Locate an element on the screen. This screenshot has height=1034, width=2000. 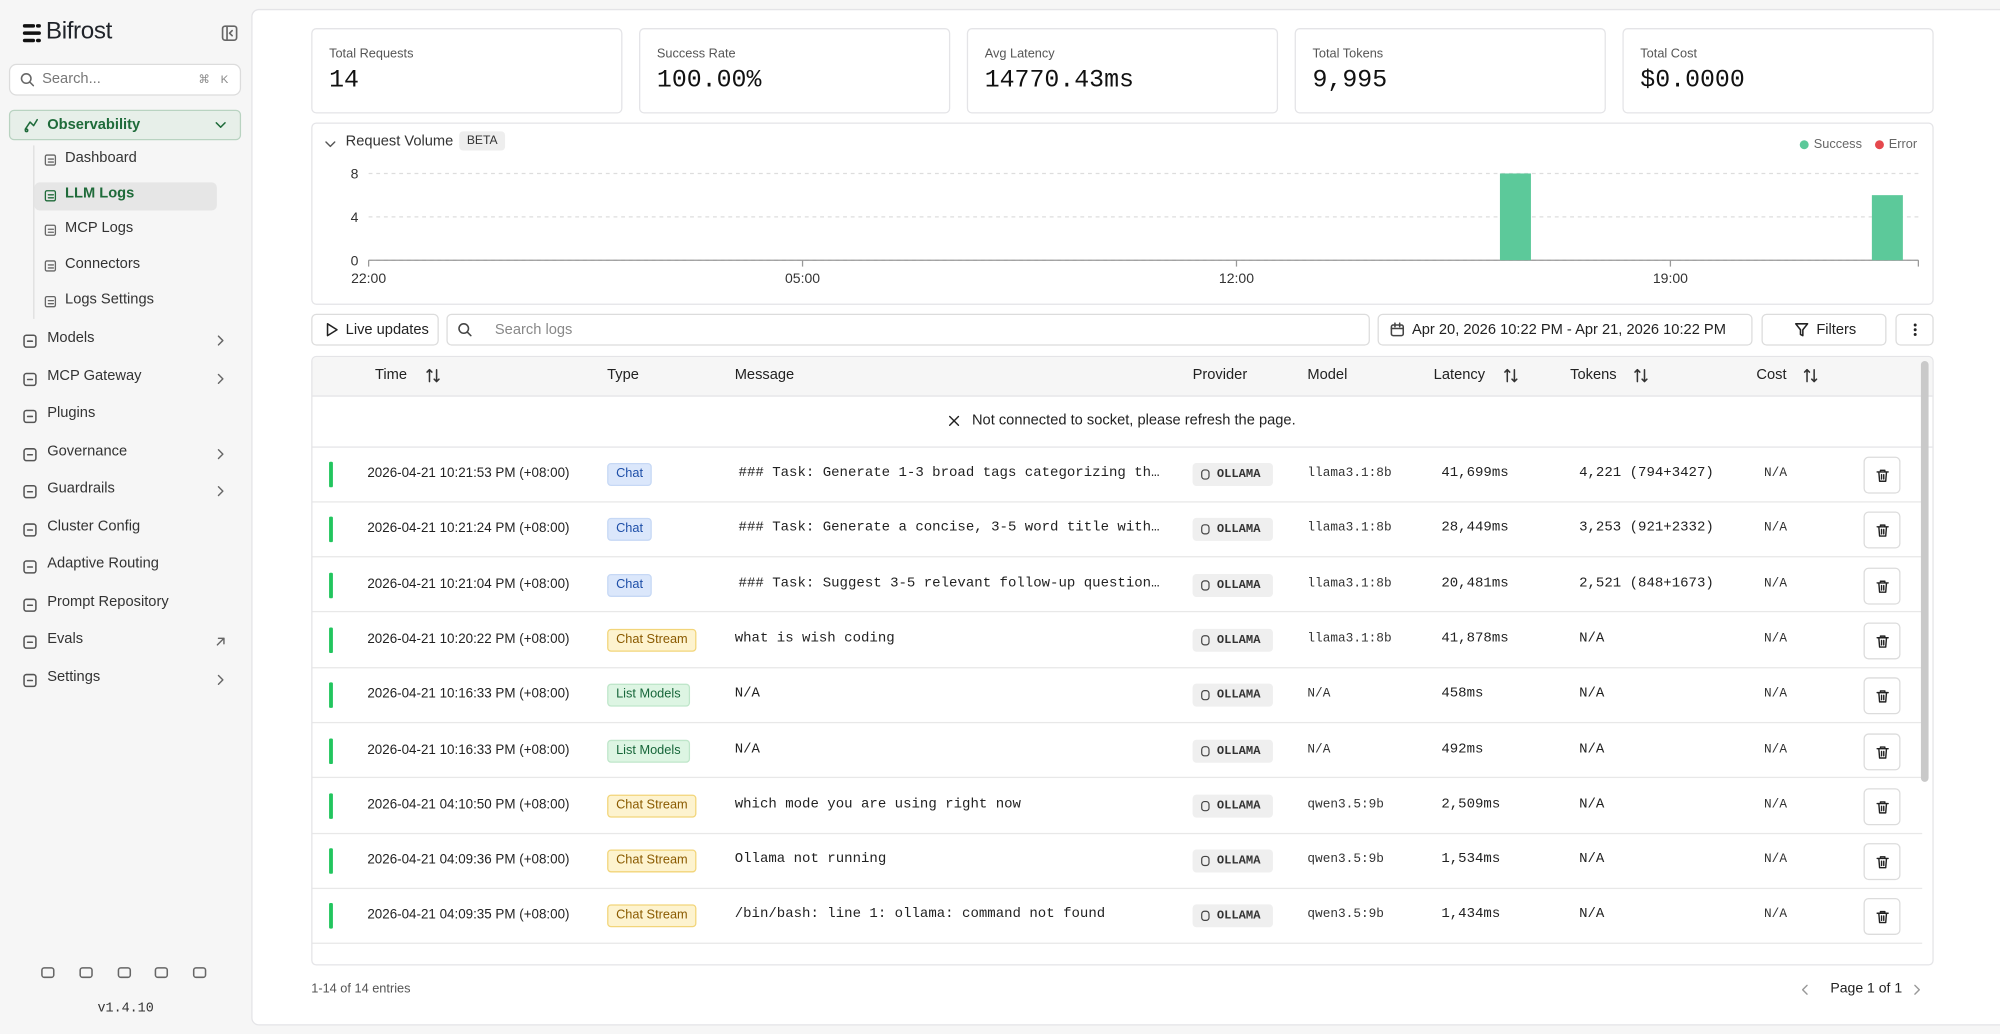
message-cell: what is wish coding is located at coordinates (814, 639).